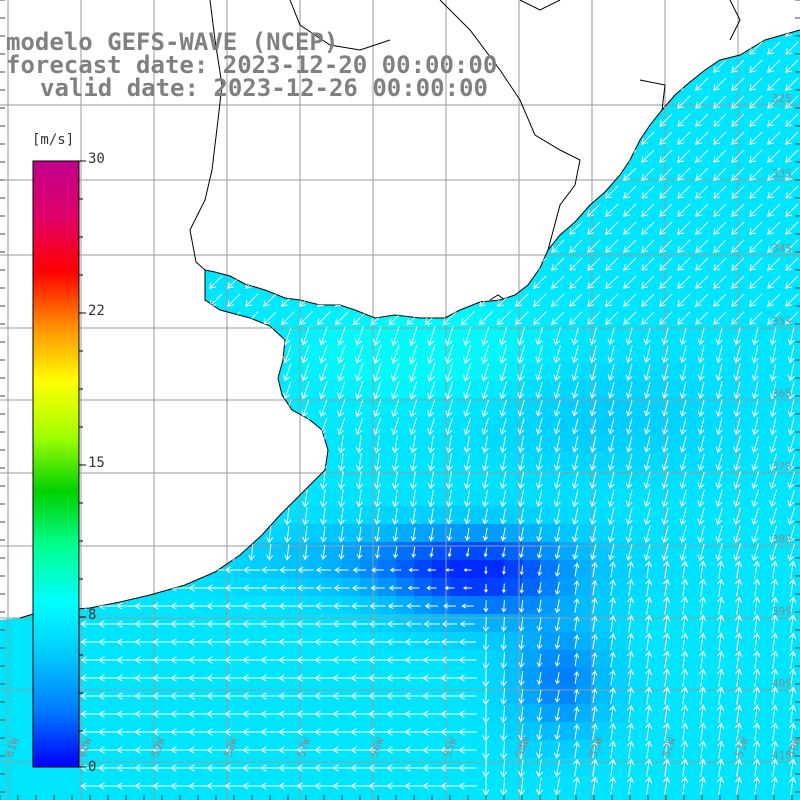 Image resolution: width=800 pixels, height=800 pixels. What do you see at coordinates (172, 42) in the screenshot?
I see `map-title-model: modelo GEFS-WAVE (NCEP)` at bounding box center [172, 42].